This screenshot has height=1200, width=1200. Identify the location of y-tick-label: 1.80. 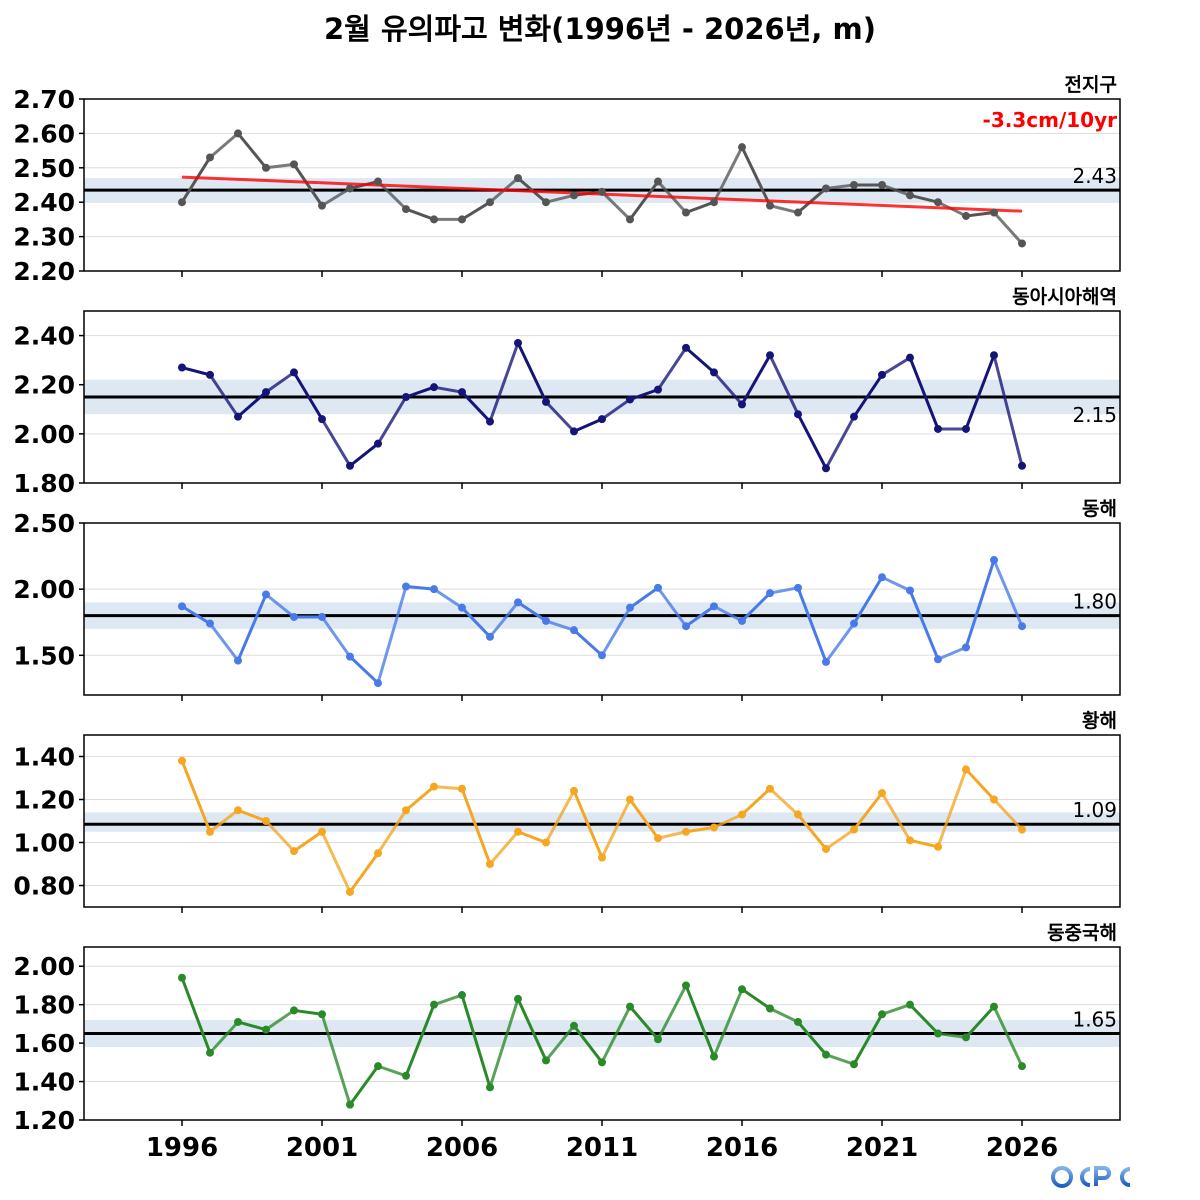
(44, 1005).